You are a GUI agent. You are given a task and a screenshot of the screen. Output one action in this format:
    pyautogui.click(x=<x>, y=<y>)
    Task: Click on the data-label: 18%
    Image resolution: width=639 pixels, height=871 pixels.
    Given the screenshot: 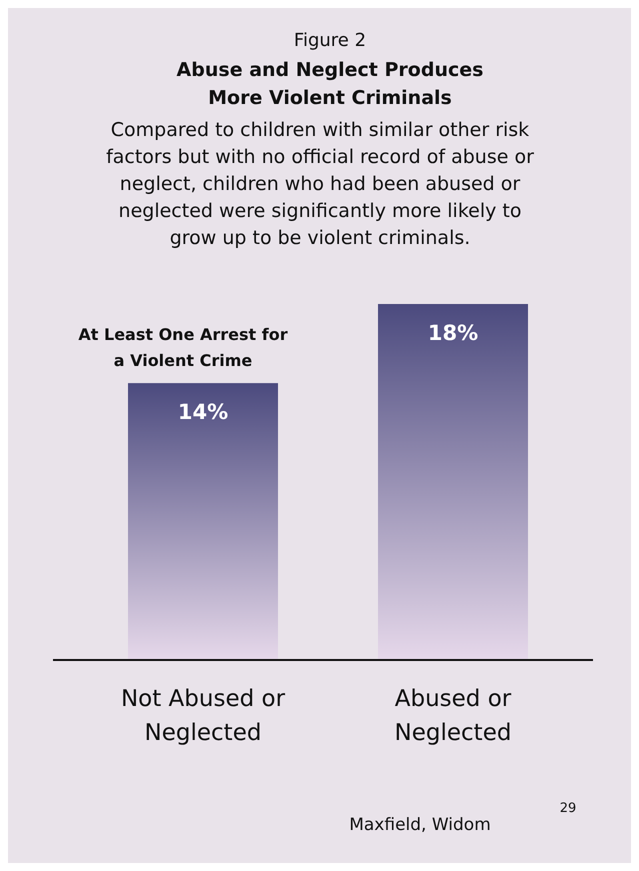 What is the action you would take?
    pyautogui.click(x=453, y=333)
    